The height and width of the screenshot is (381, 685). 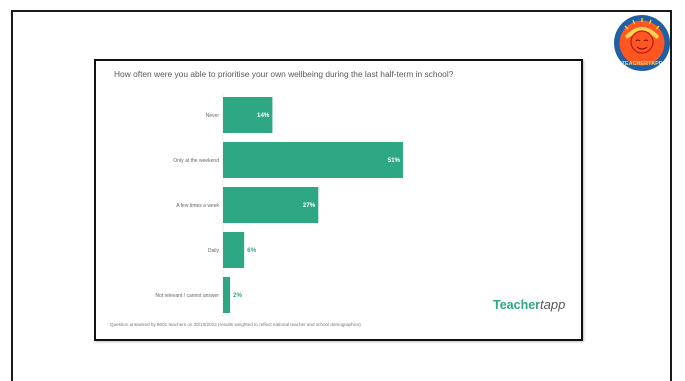 I want to click on teachertapp-wordmark: Teachertapp, so click(x=529, y=305).